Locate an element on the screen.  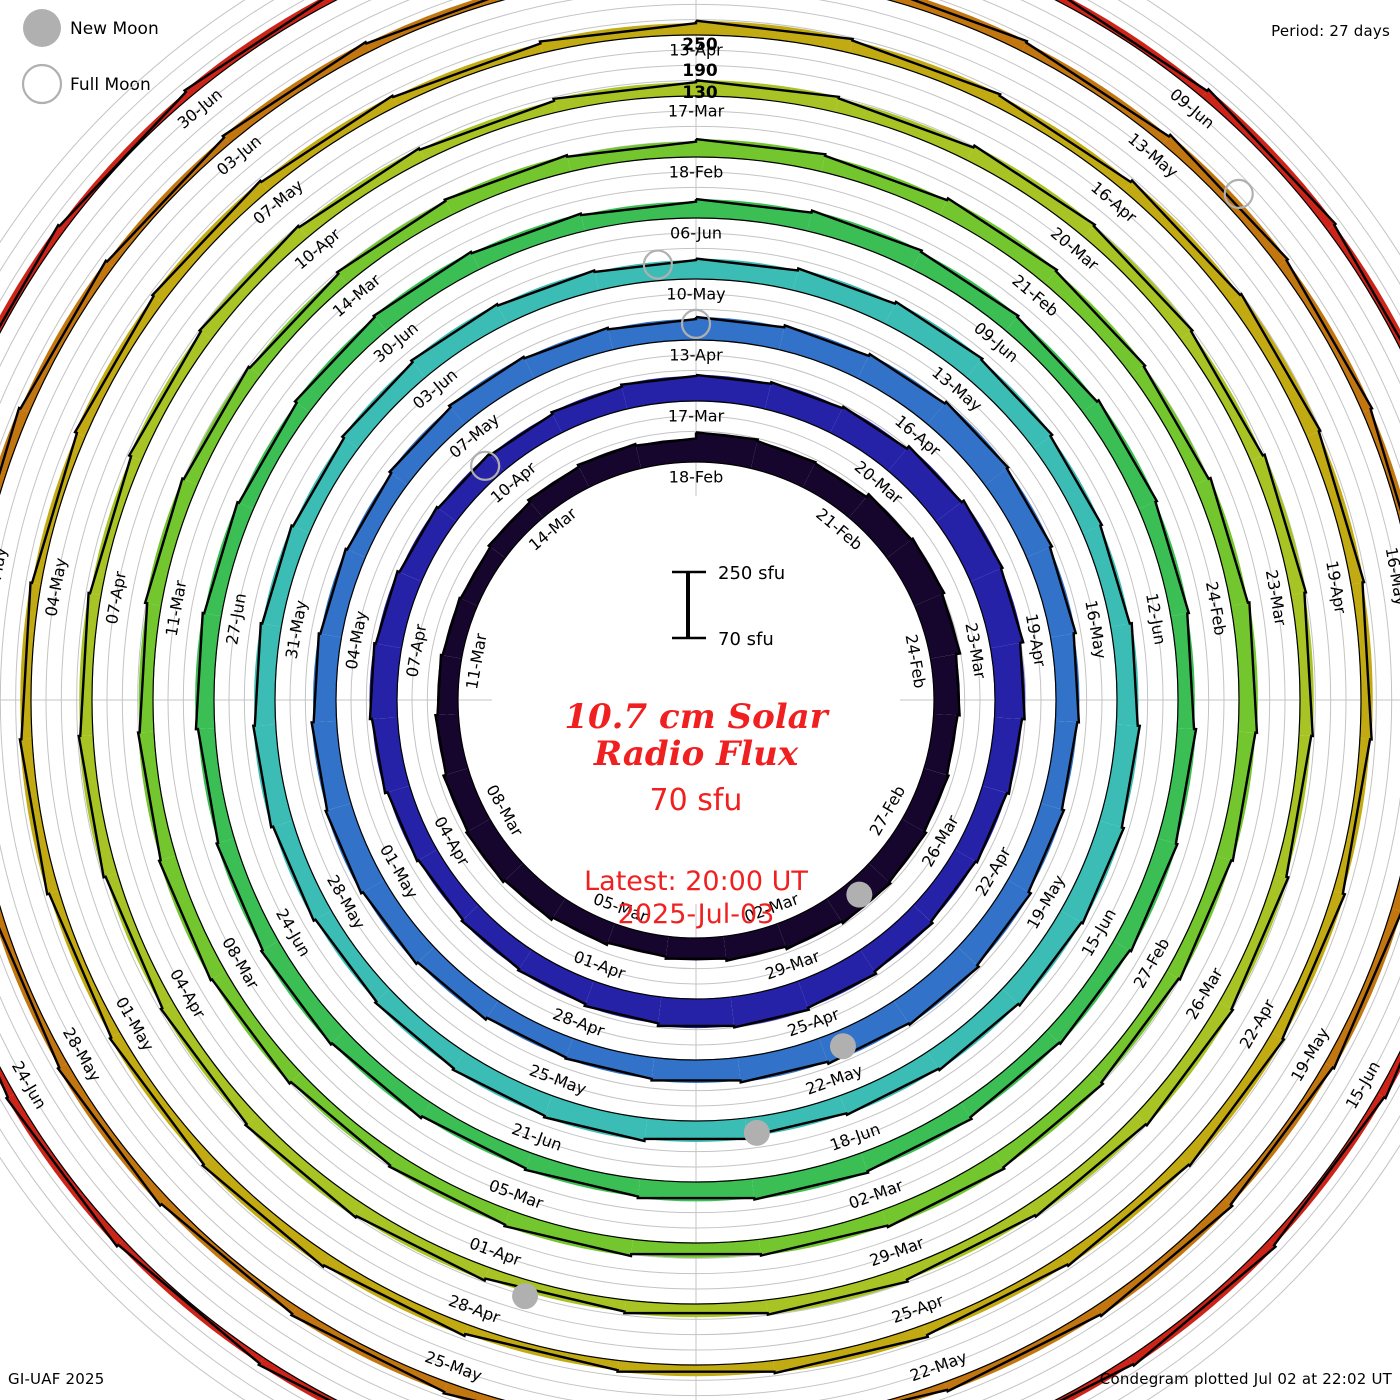
scale-bar: 250 sfu 70 sfu is located at coordinates (728, 606).